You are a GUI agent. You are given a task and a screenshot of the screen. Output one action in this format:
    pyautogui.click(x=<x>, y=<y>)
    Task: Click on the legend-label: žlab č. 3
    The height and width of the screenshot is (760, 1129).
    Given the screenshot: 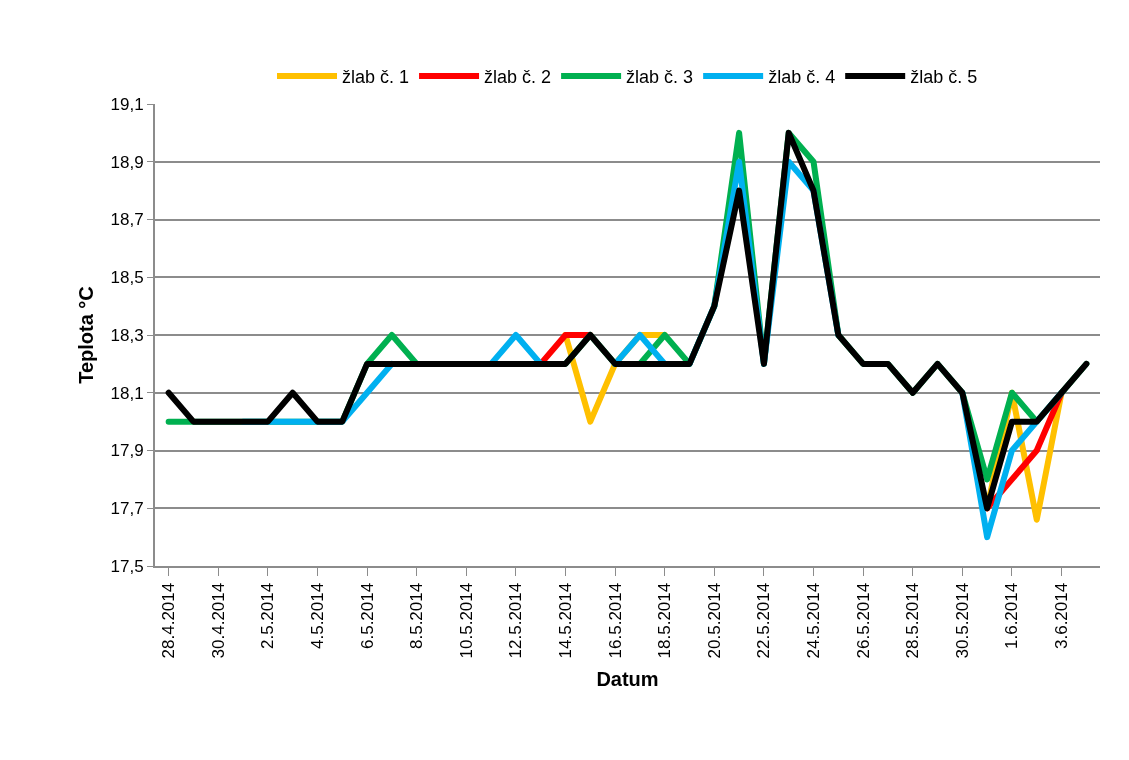 What is the action you would take?
    pyautogui.click(x=660, y=76)
    